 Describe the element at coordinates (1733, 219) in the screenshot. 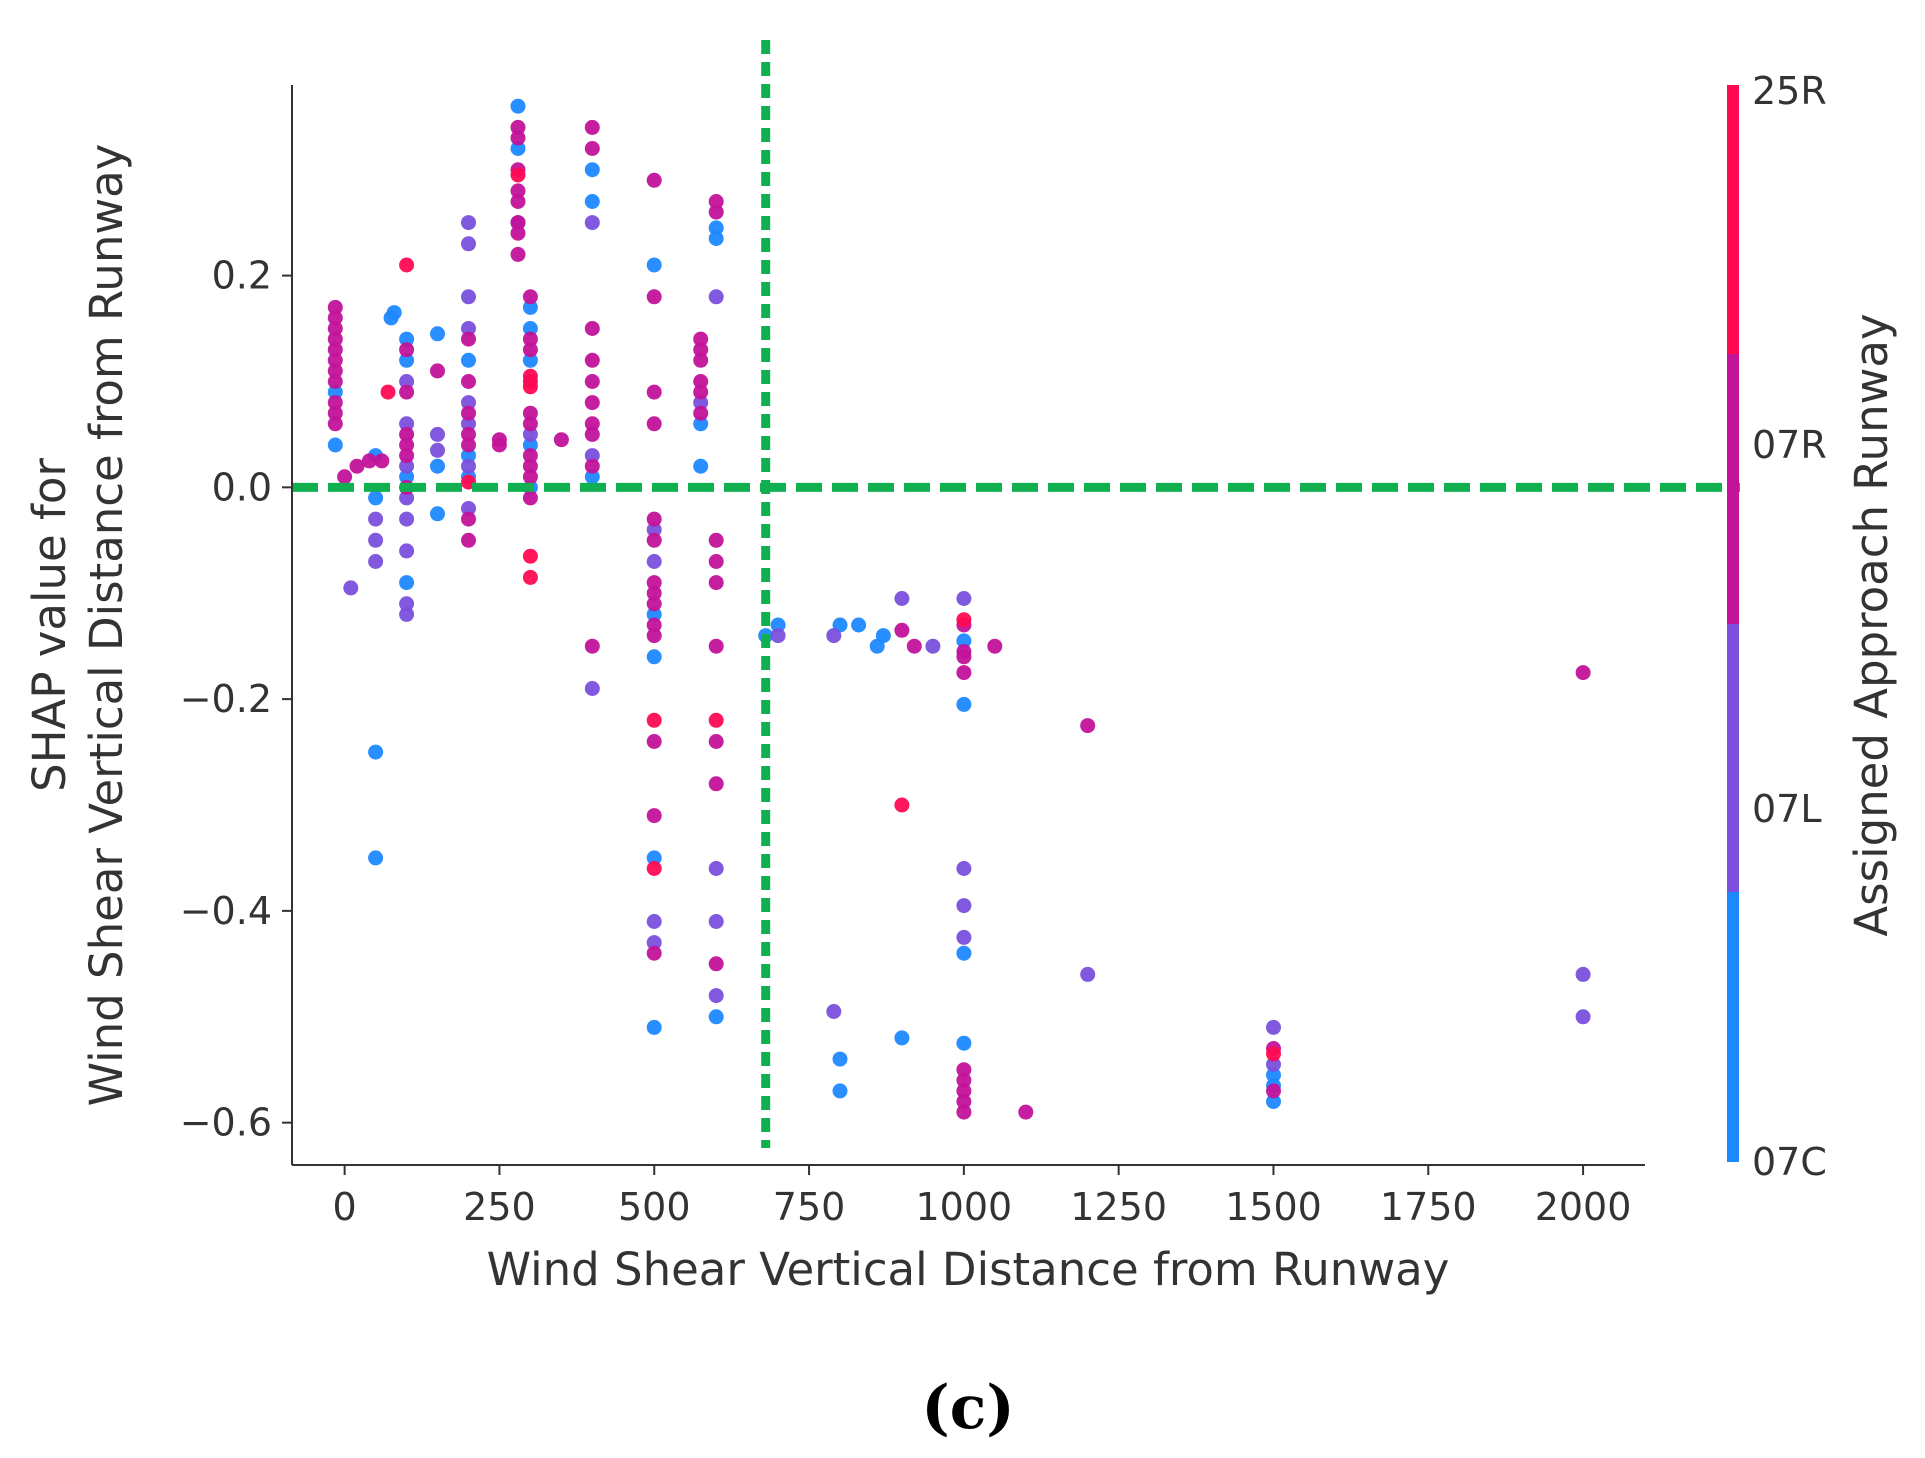

I see `colorbar-segment-25R` at that location.